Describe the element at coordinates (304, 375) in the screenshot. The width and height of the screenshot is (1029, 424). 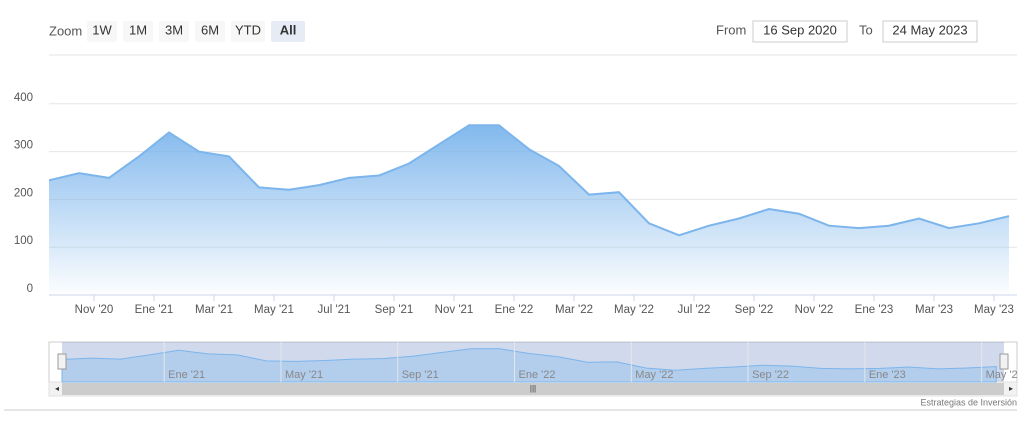
I see `navigator-tick-label: May '21` at that location.